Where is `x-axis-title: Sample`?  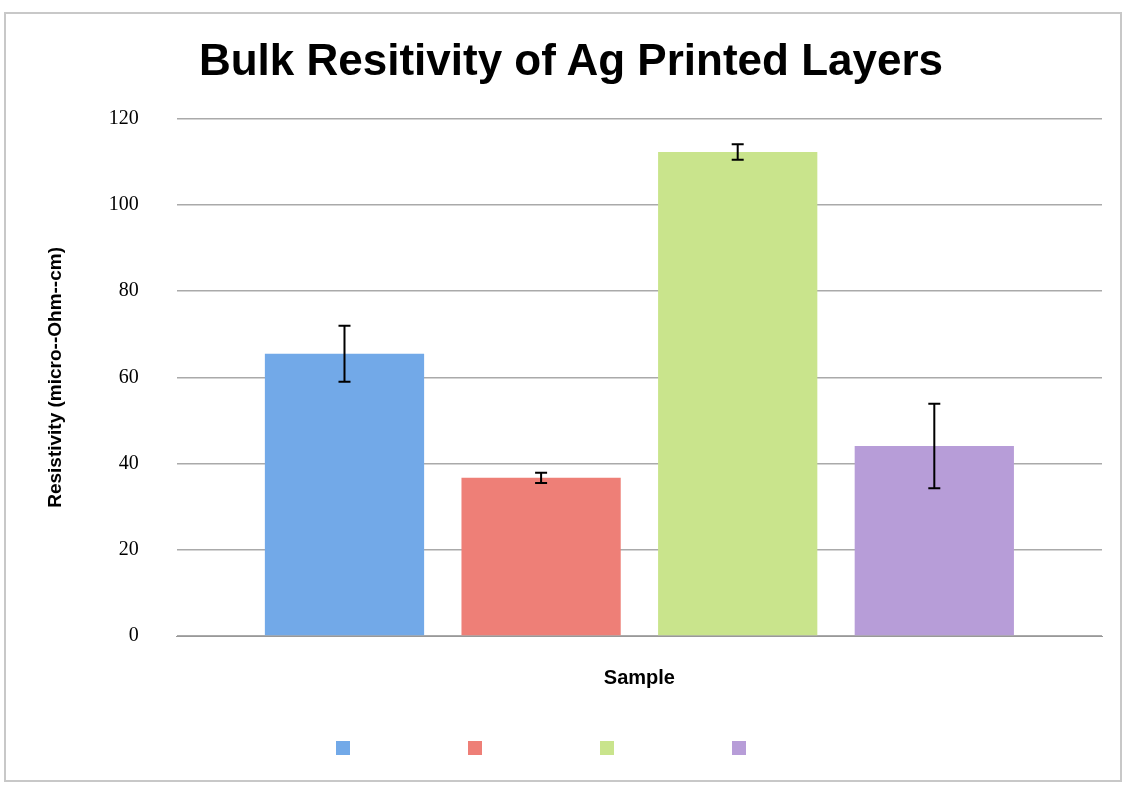
x-axis-title: Sample is located at coordinates (639, 676).